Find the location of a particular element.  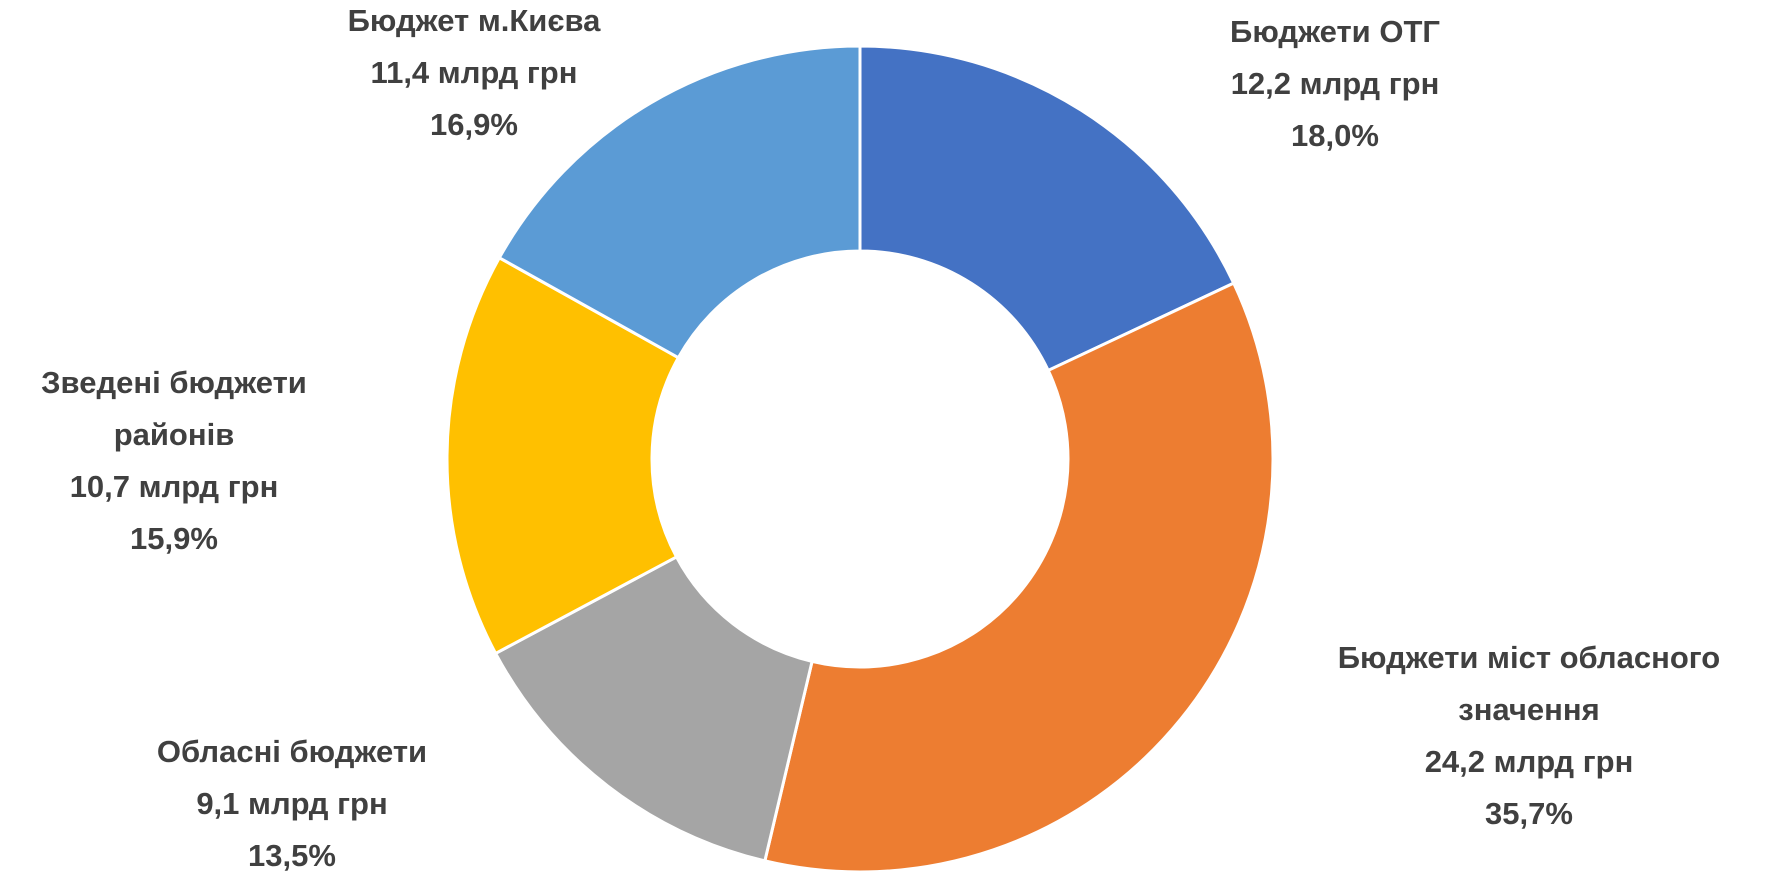

percent-label: 35,7% is located at coordinates (1529, 813).